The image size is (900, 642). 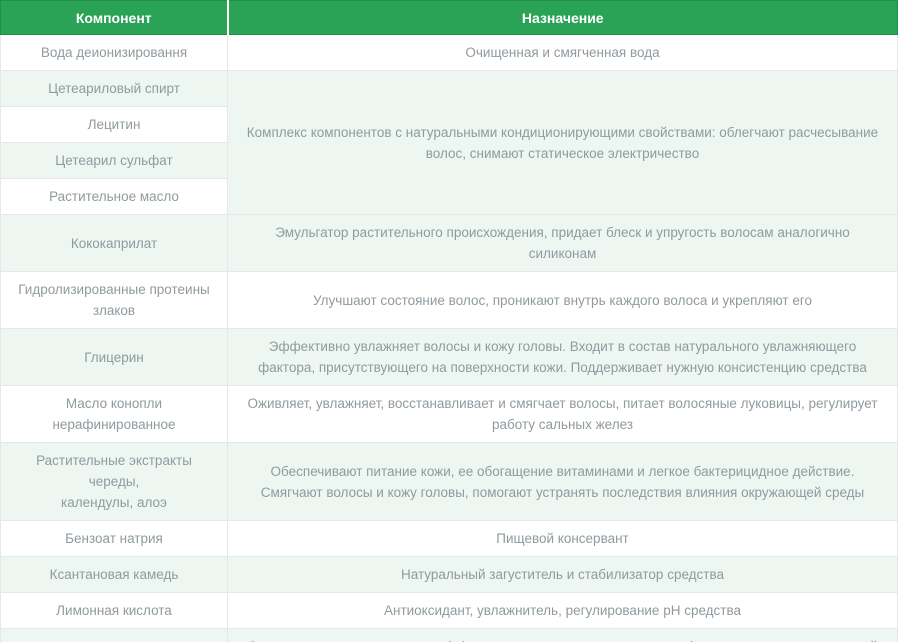 I want to click on table-row: Бензоат натрия Пищевой консервант, so click(x=449, y=538).